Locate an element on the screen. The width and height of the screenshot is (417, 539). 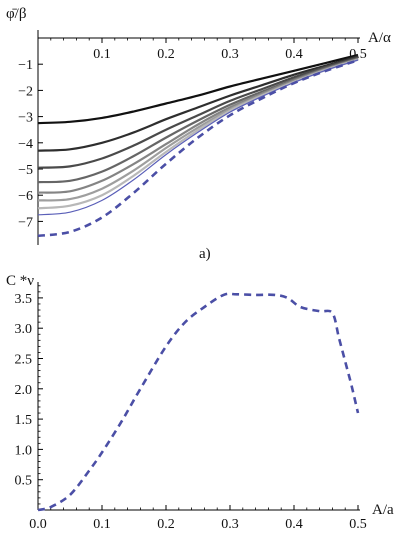
x-axis-label: A/a is located at coordinates (383, 510).